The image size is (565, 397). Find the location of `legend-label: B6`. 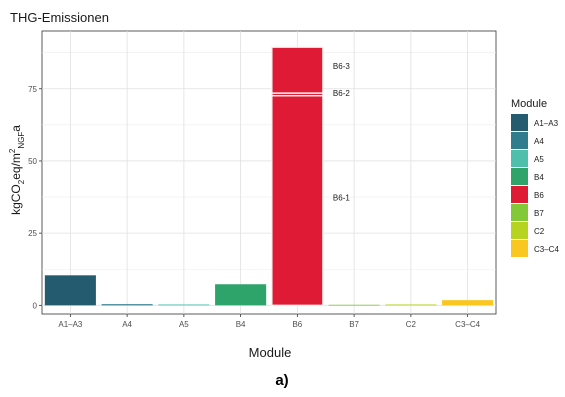

legend-label: B6 is located at coordinates (539, 195).